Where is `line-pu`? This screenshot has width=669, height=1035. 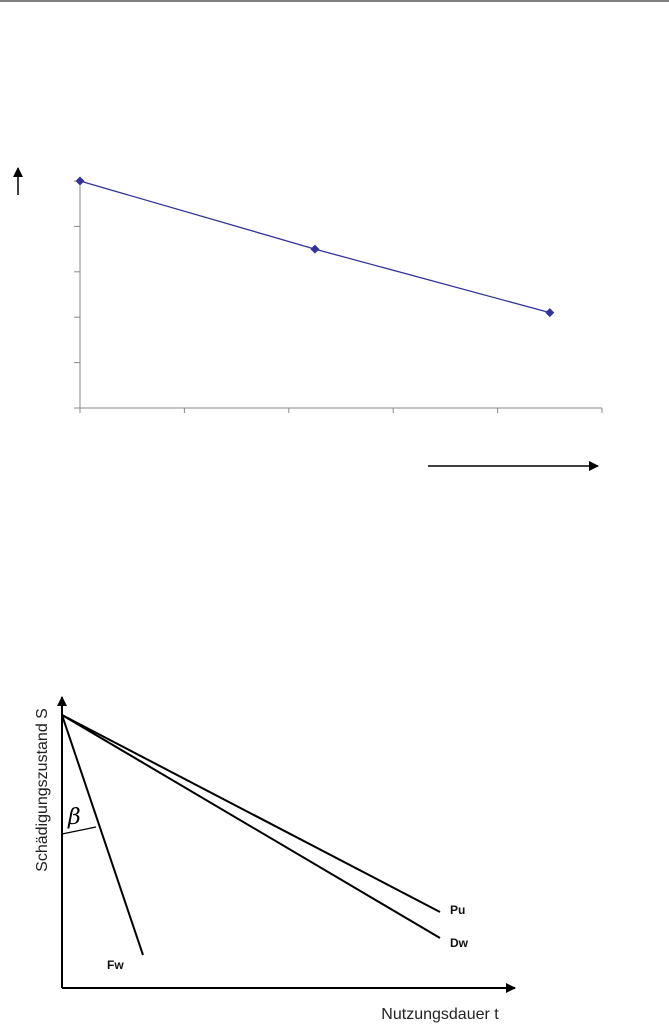
line-pu is located at coordinates (251, 813).